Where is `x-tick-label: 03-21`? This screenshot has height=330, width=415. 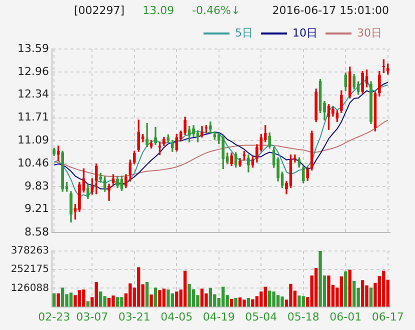
x-tick-label: 03-21 is located at coordinates (134, 317).